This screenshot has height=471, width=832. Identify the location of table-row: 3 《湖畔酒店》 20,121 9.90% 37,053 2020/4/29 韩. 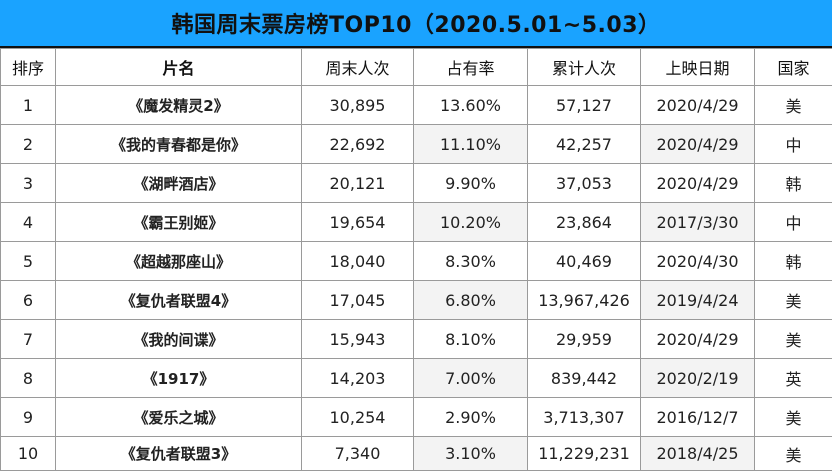
(416, 183).